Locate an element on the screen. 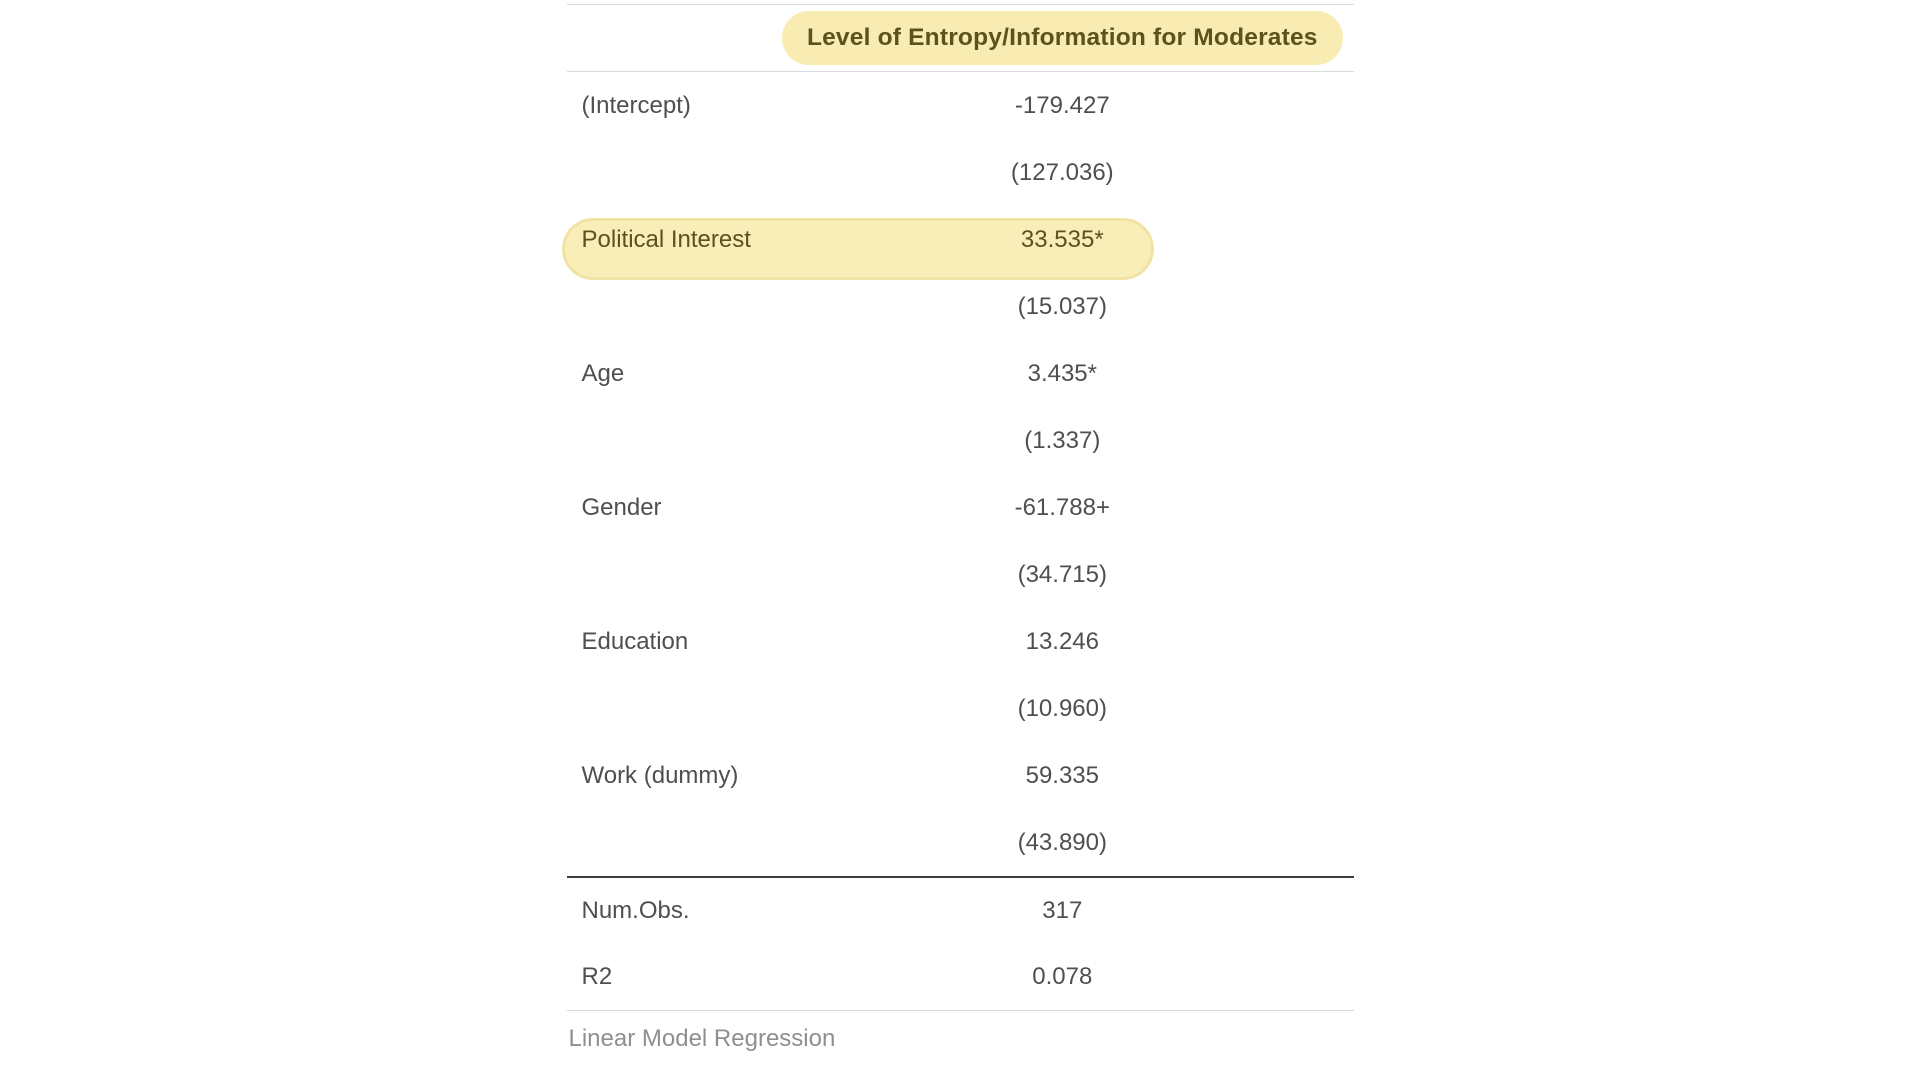 This screenshot has height=1080, width=1920. coefficient-row: (Intercept) -179.427 is located at coordinates (960, 105).